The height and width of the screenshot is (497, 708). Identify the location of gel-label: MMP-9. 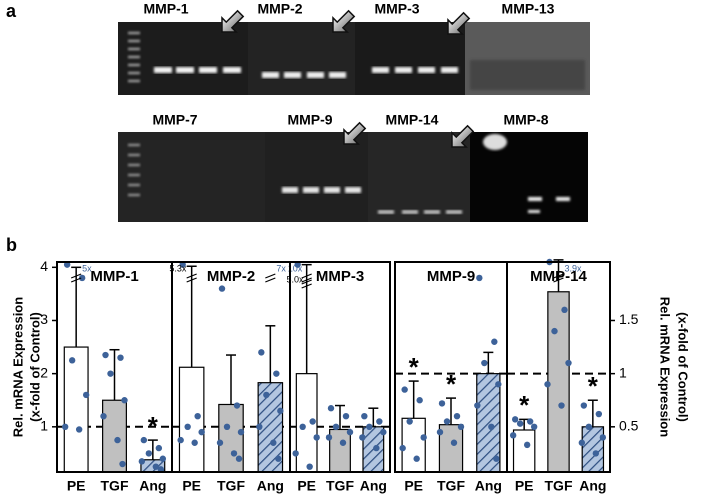
(309, 120).